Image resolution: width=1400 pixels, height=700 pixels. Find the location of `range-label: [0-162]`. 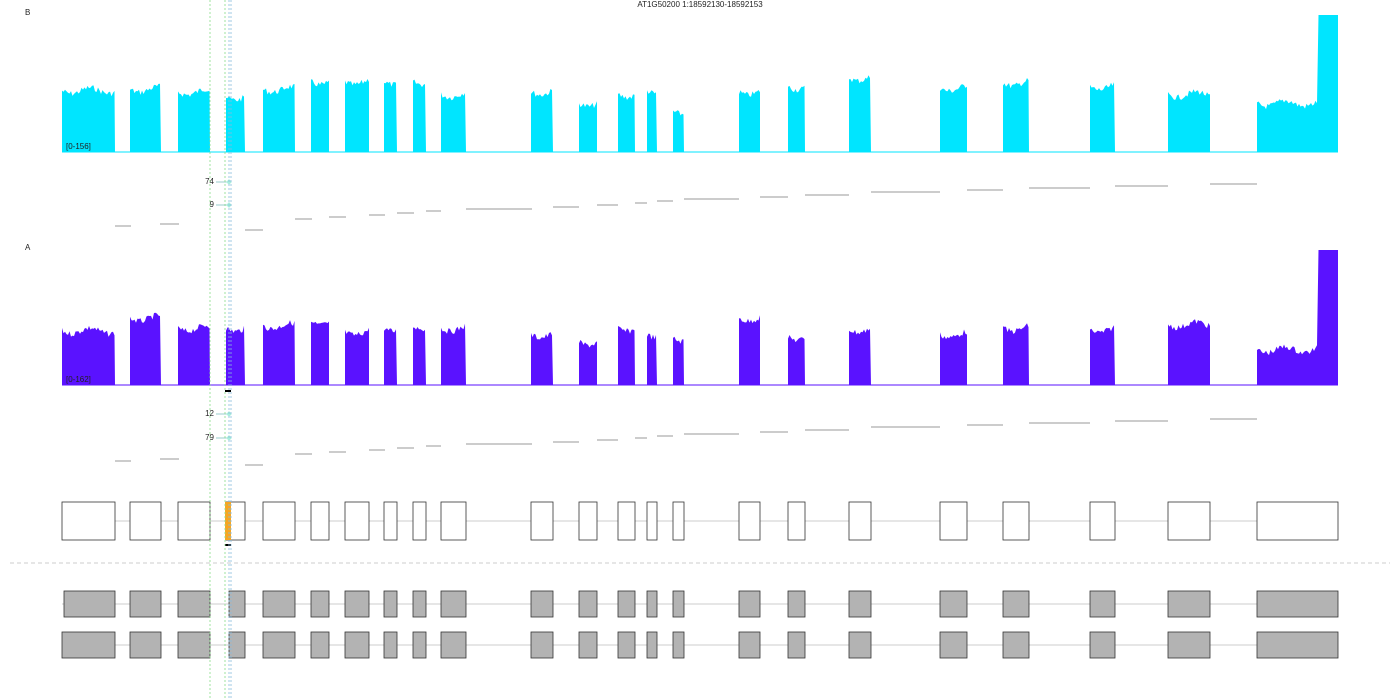

range-label: [0-162] is located at coordinates (78, 379).